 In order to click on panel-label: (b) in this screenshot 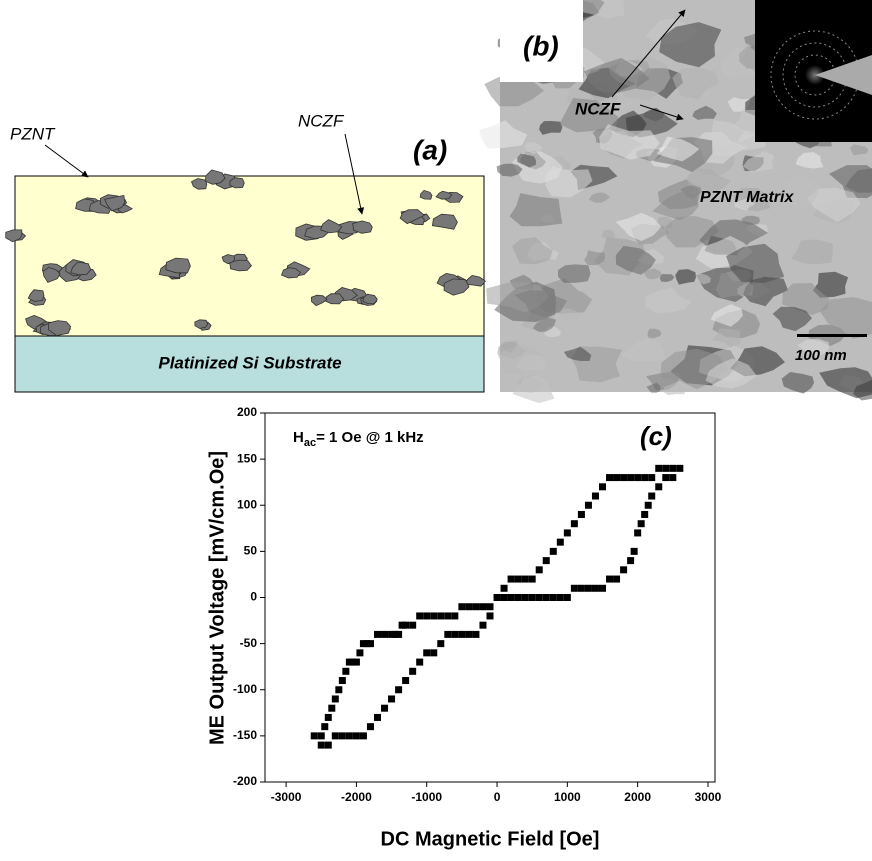, I will do `click(541, 45)`.